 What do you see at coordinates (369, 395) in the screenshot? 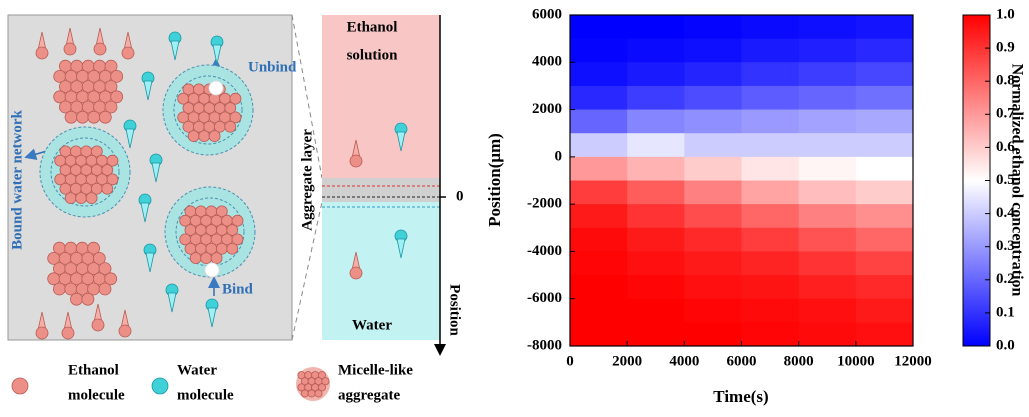
I see `legend-label: aggregate` at bounding box center [369, 395].